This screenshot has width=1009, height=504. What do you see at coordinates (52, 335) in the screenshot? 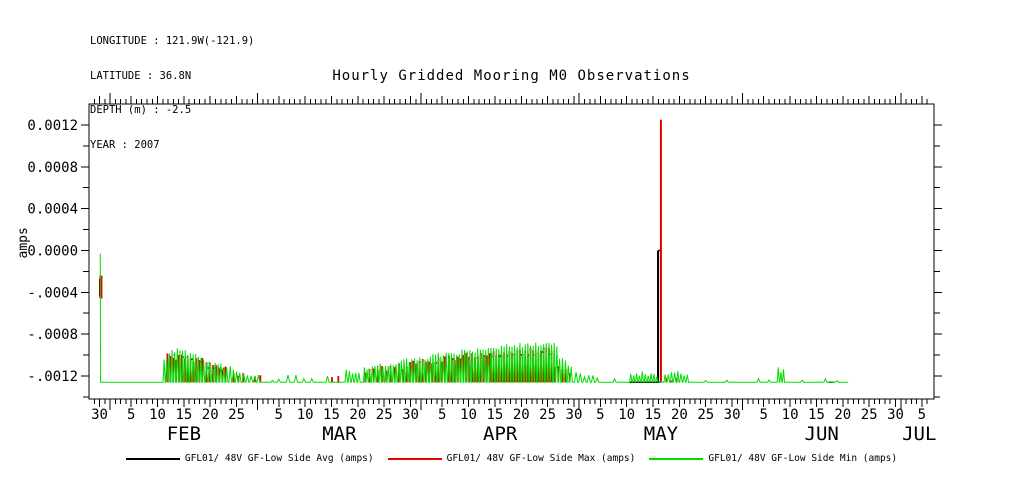
I see `y-tick-label: -.0008` at bounding box center [52, 335].